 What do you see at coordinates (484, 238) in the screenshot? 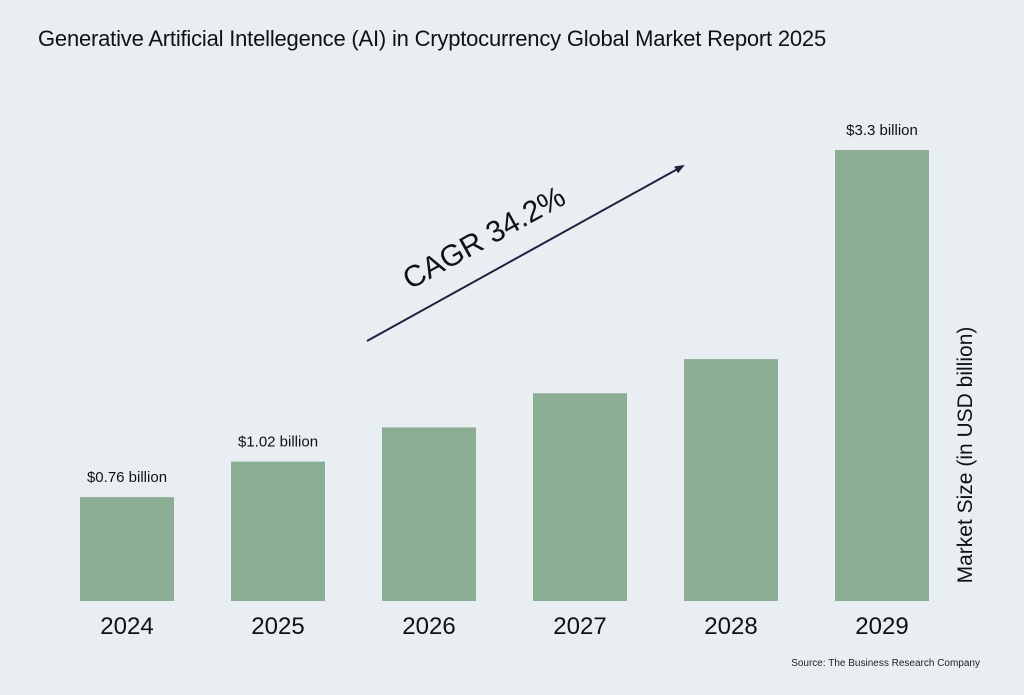
I see `cagr-annotation: CAGR 34.2%` at bounding box center [484, 238].